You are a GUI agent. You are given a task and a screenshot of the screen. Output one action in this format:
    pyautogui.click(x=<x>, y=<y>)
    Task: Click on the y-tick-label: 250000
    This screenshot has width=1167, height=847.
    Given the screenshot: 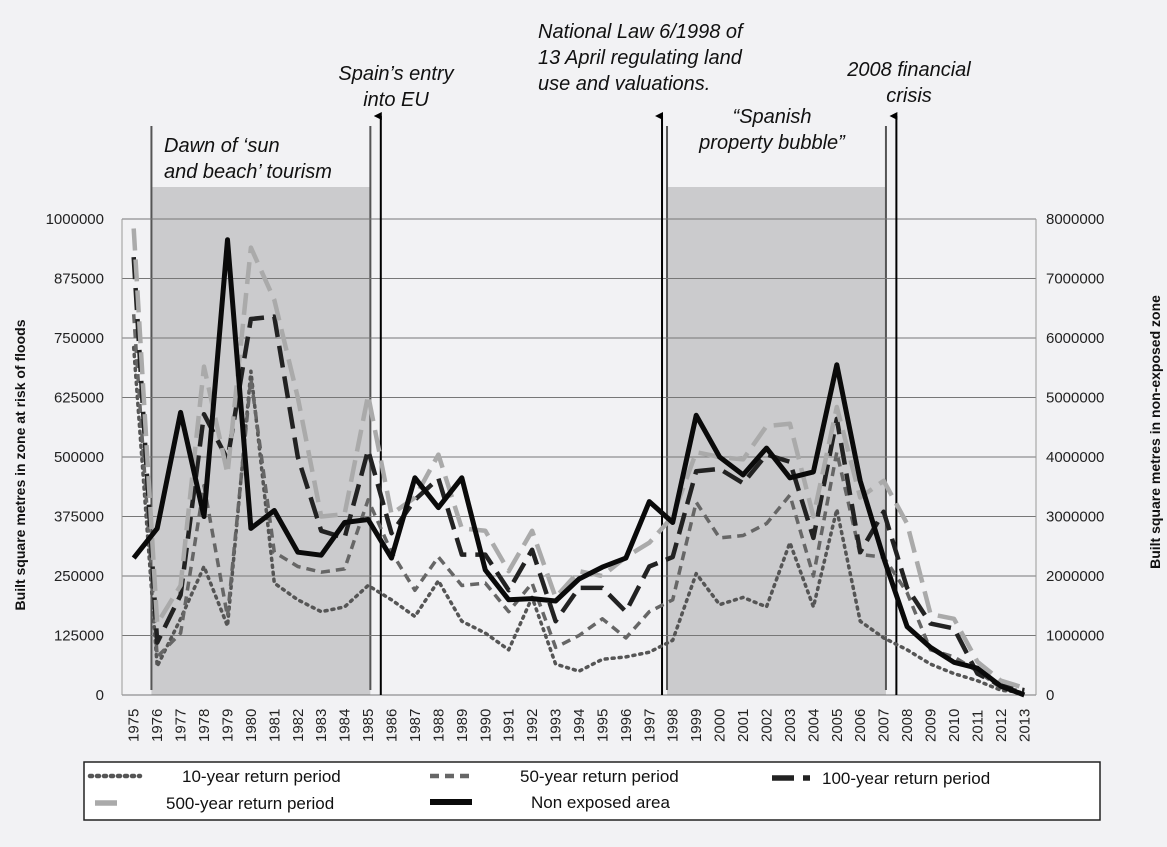 What is the action you would take?
    pyautogui.click(x=79, y=576)
    